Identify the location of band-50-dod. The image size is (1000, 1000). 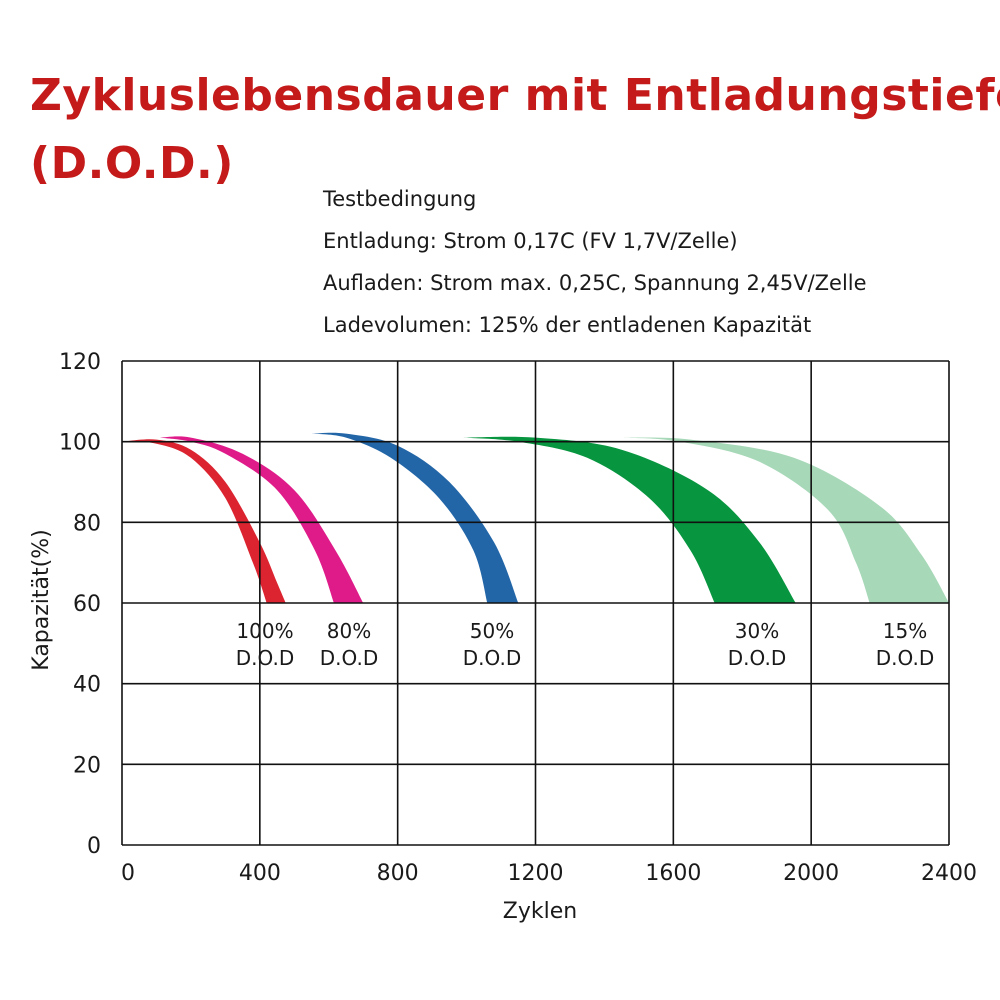
(415, 517).